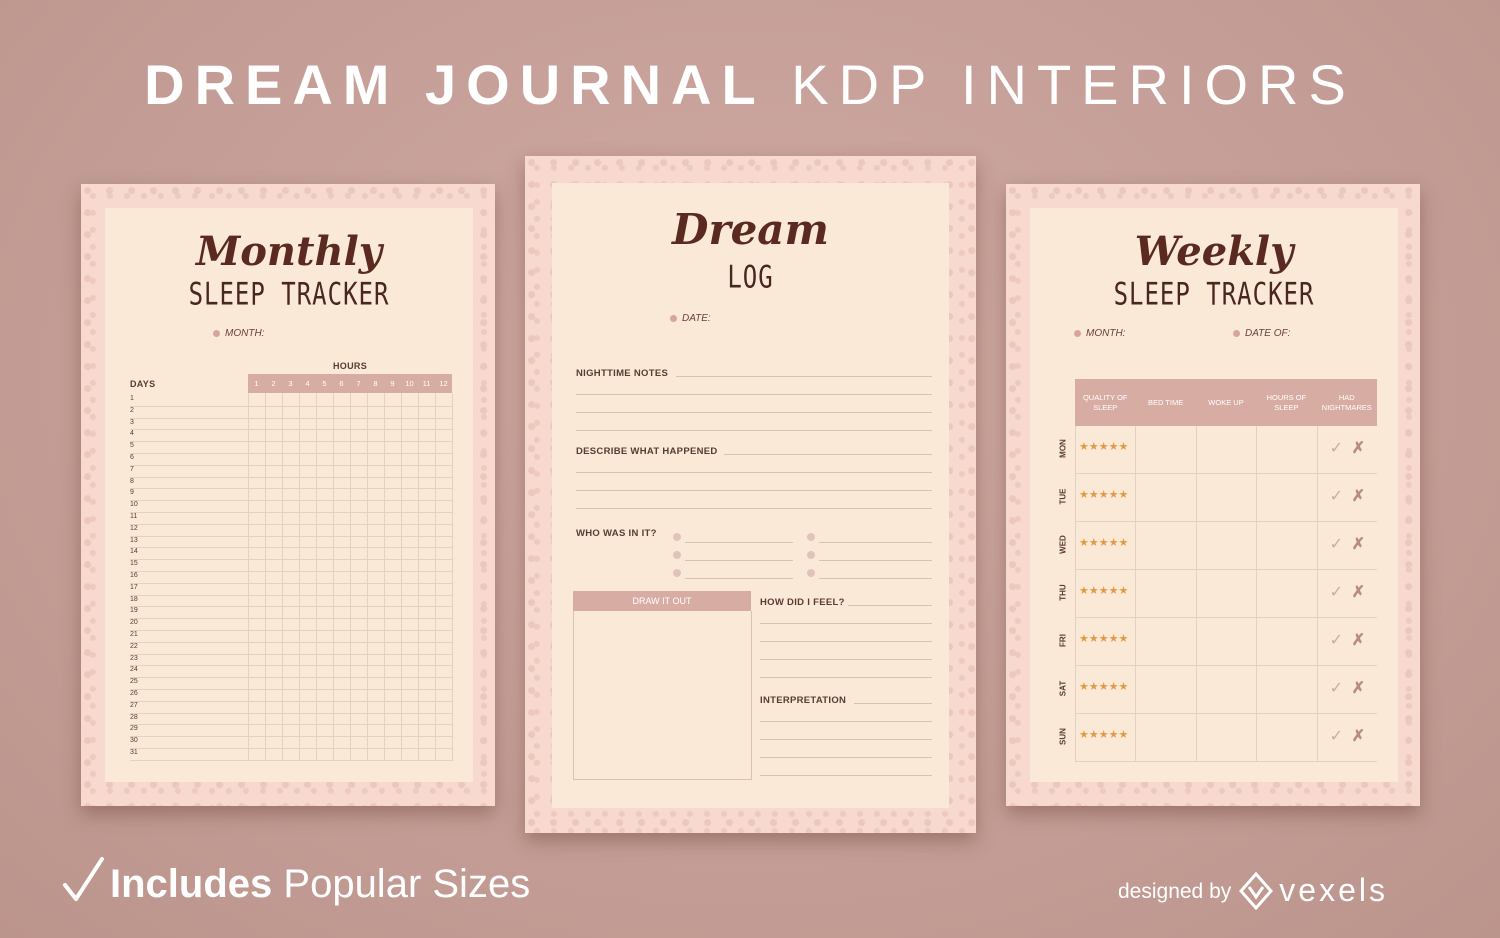 Image resolution: width=1500 pixels, height=938 pixels. I want to click on bullet-dot, so click(811, 573).